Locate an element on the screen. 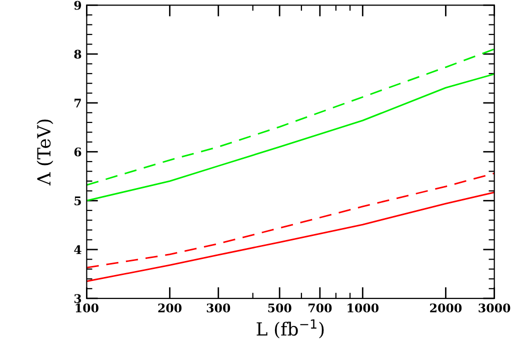 The height and width of the screenshot is (343, 516). x-tick-label: 300 is located at coordinates (218, 307).